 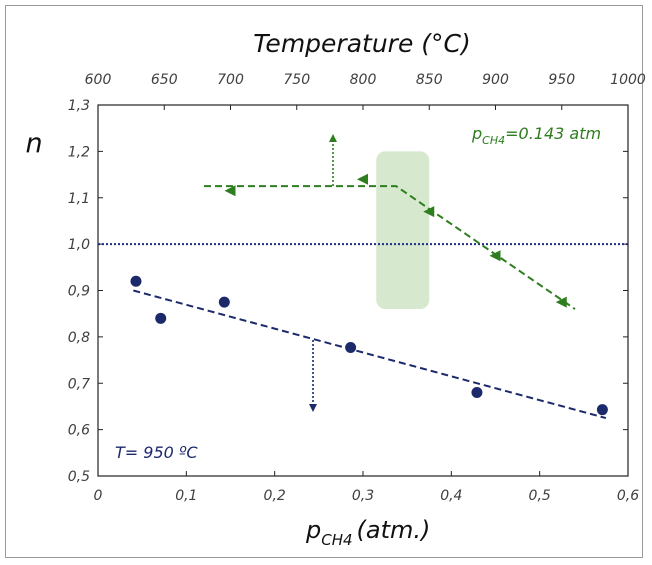 I want to click on x-top-tick-label: 900, so click(x=495, y=80).